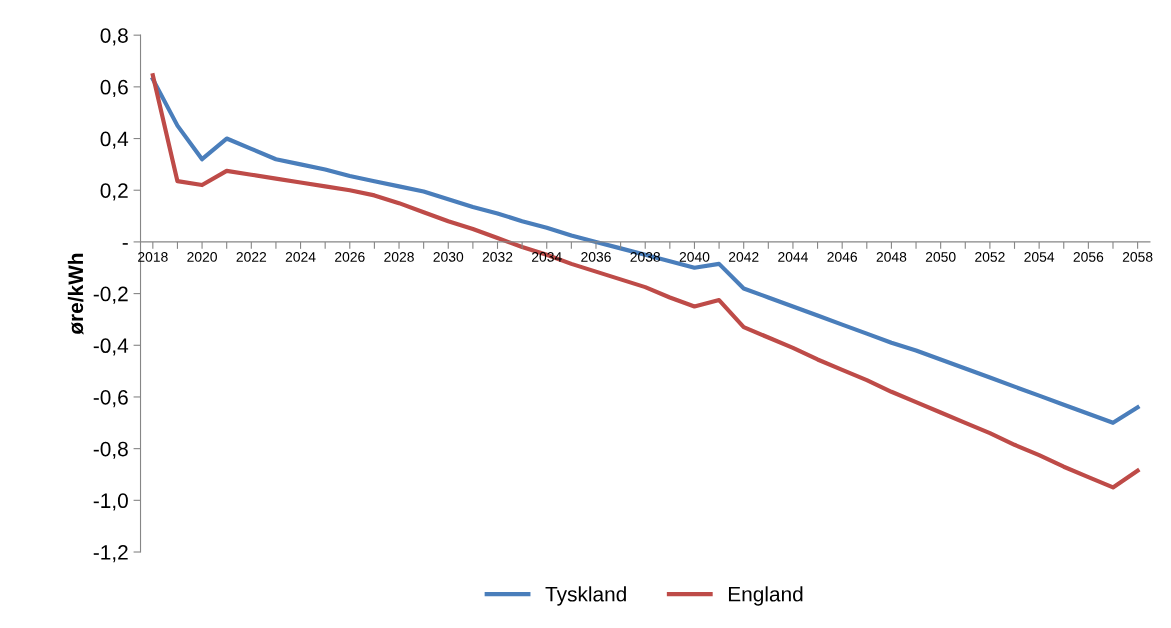 The image size is (1171, 628). I want to click on x-tick-label: 2054, so click(1039, 256).